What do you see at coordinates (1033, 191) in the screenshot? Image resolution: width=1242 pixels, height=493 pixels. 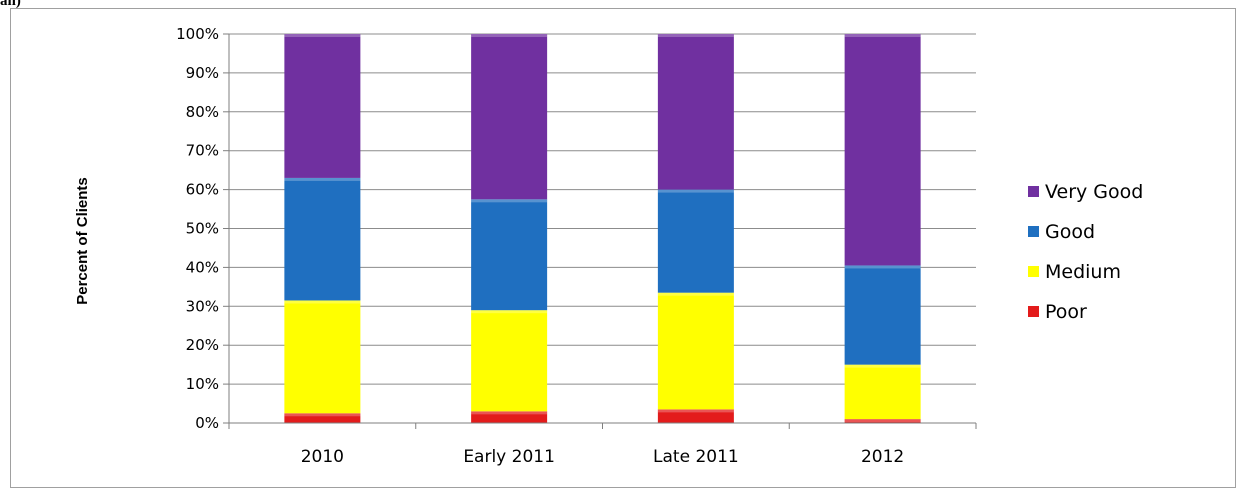 I see `legend-swatch-very-good` at bounding box center [1033, 191].